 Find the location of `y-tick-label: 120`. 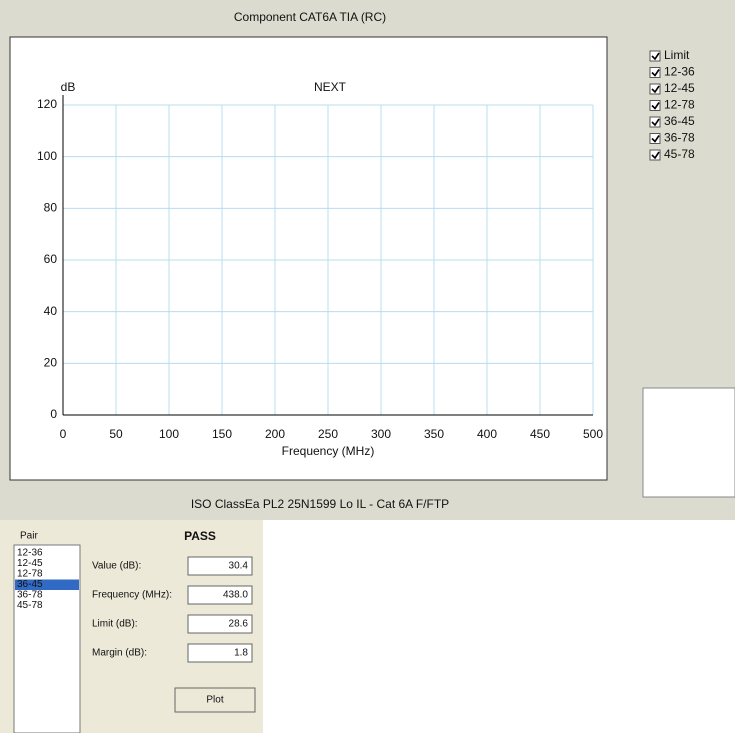

y-tick-label: 120 is located at coordinates (47, 104).